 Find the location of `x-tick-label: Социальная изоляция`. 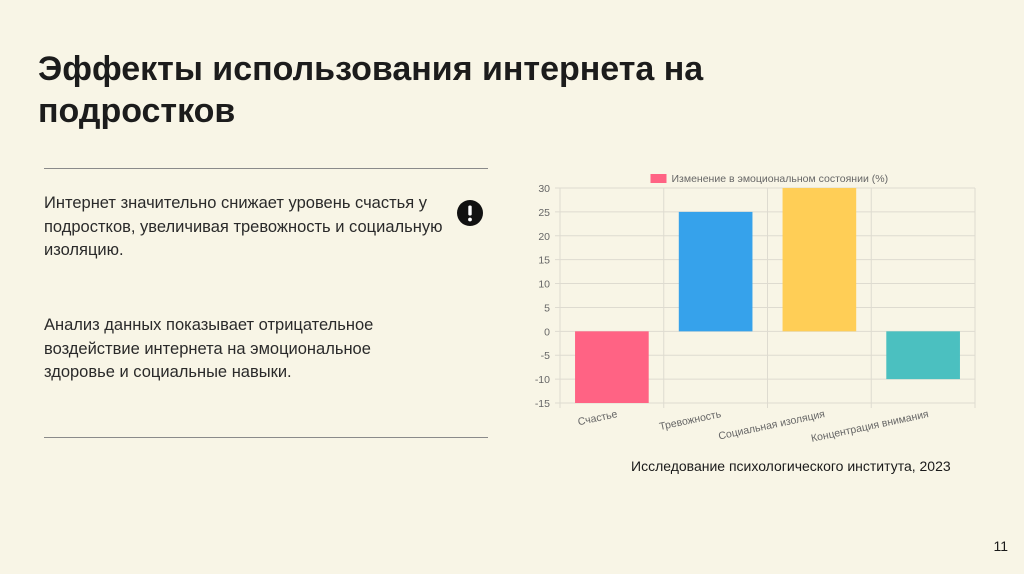

x-tick-label: Социальная изоляция is located at coordinates (771, 425).